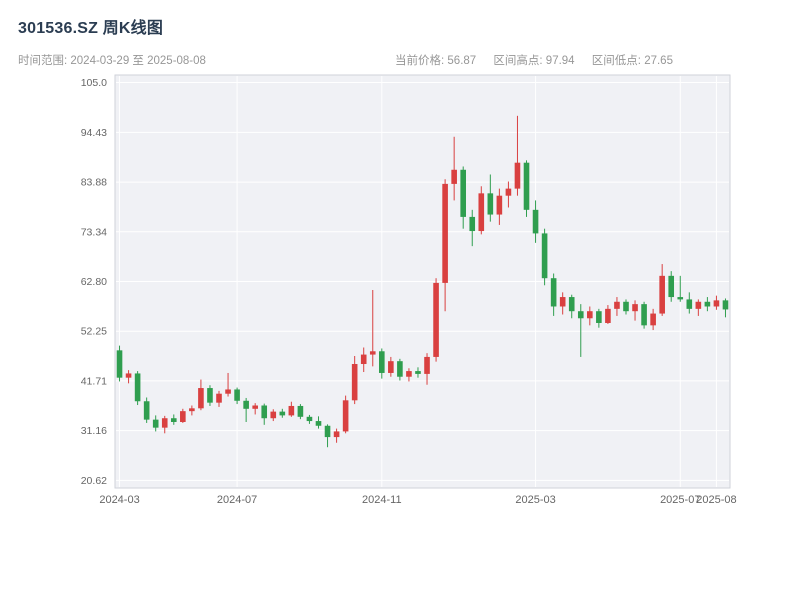  Describe the element at coordinates (94, 133) in the screenshot. I see `y-axis-tick-label: 94.43` at that location.